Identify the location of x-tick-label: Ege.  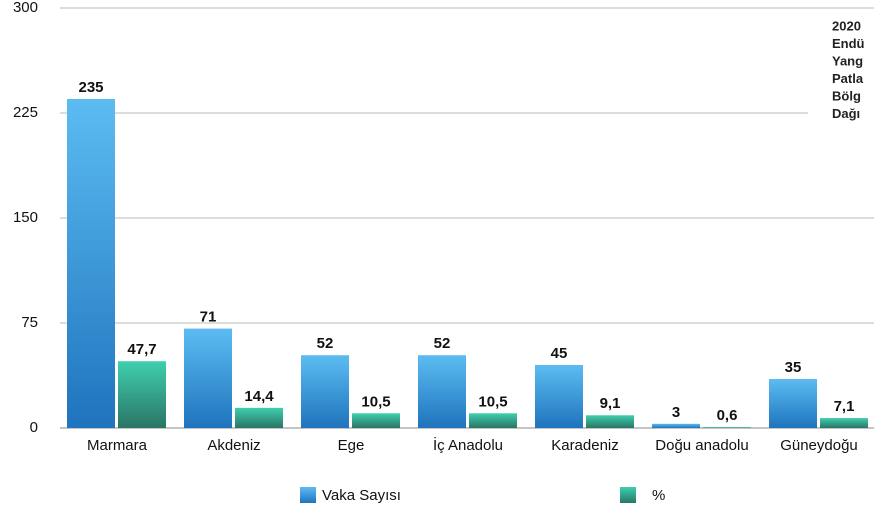
(351, 445).